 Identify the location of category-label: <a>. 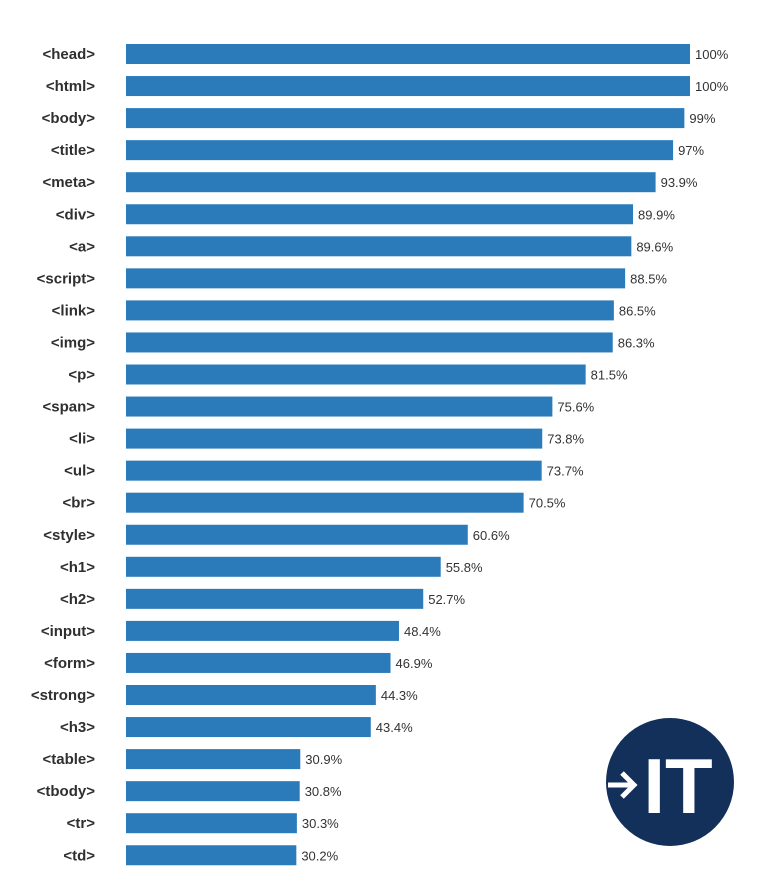
(82, 246).